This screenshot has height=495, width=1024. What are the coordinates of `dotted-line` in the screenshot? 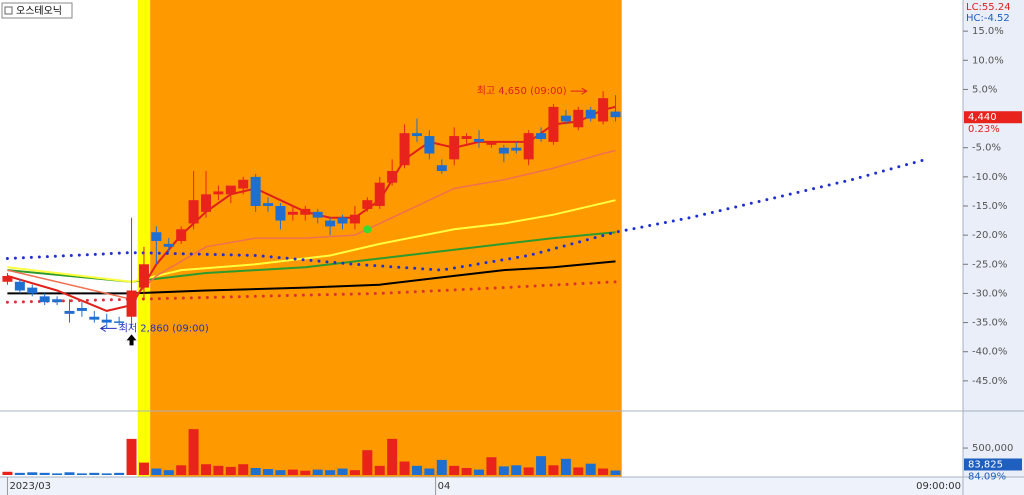 It's located at (311, 292).